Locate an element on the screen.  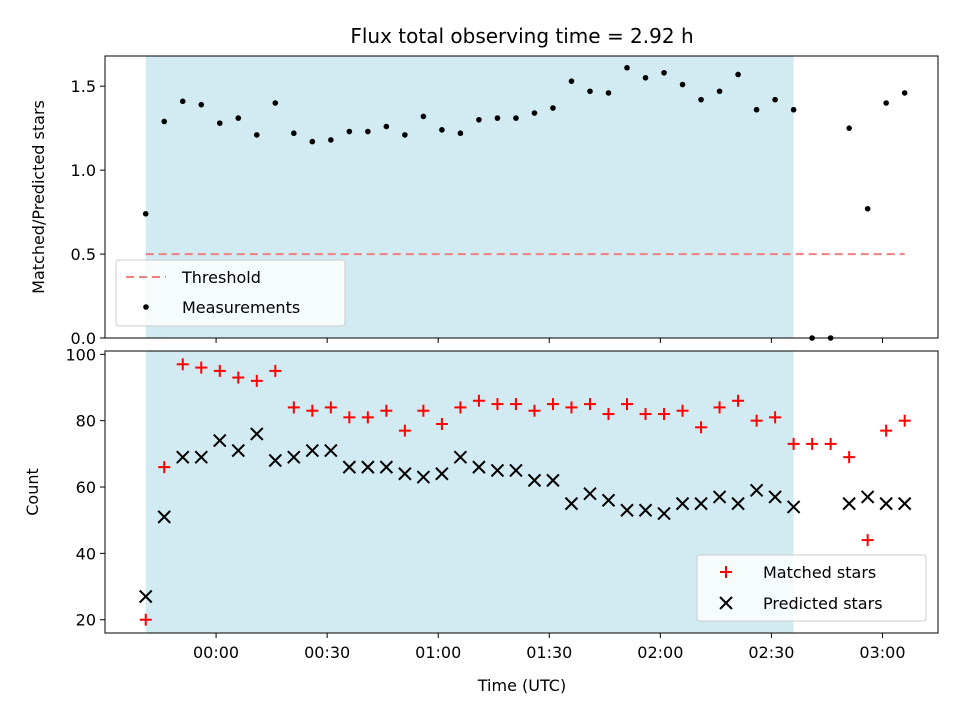
ratio-x-ticks is located at coordinates (549, 340).